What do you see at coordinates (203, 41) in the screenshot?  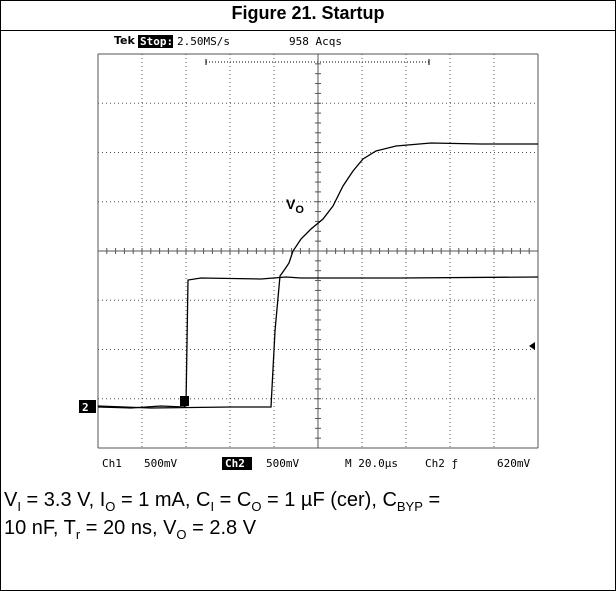 I see `sample-rate: 2.50MS/s` at bounding box center [203, 41].